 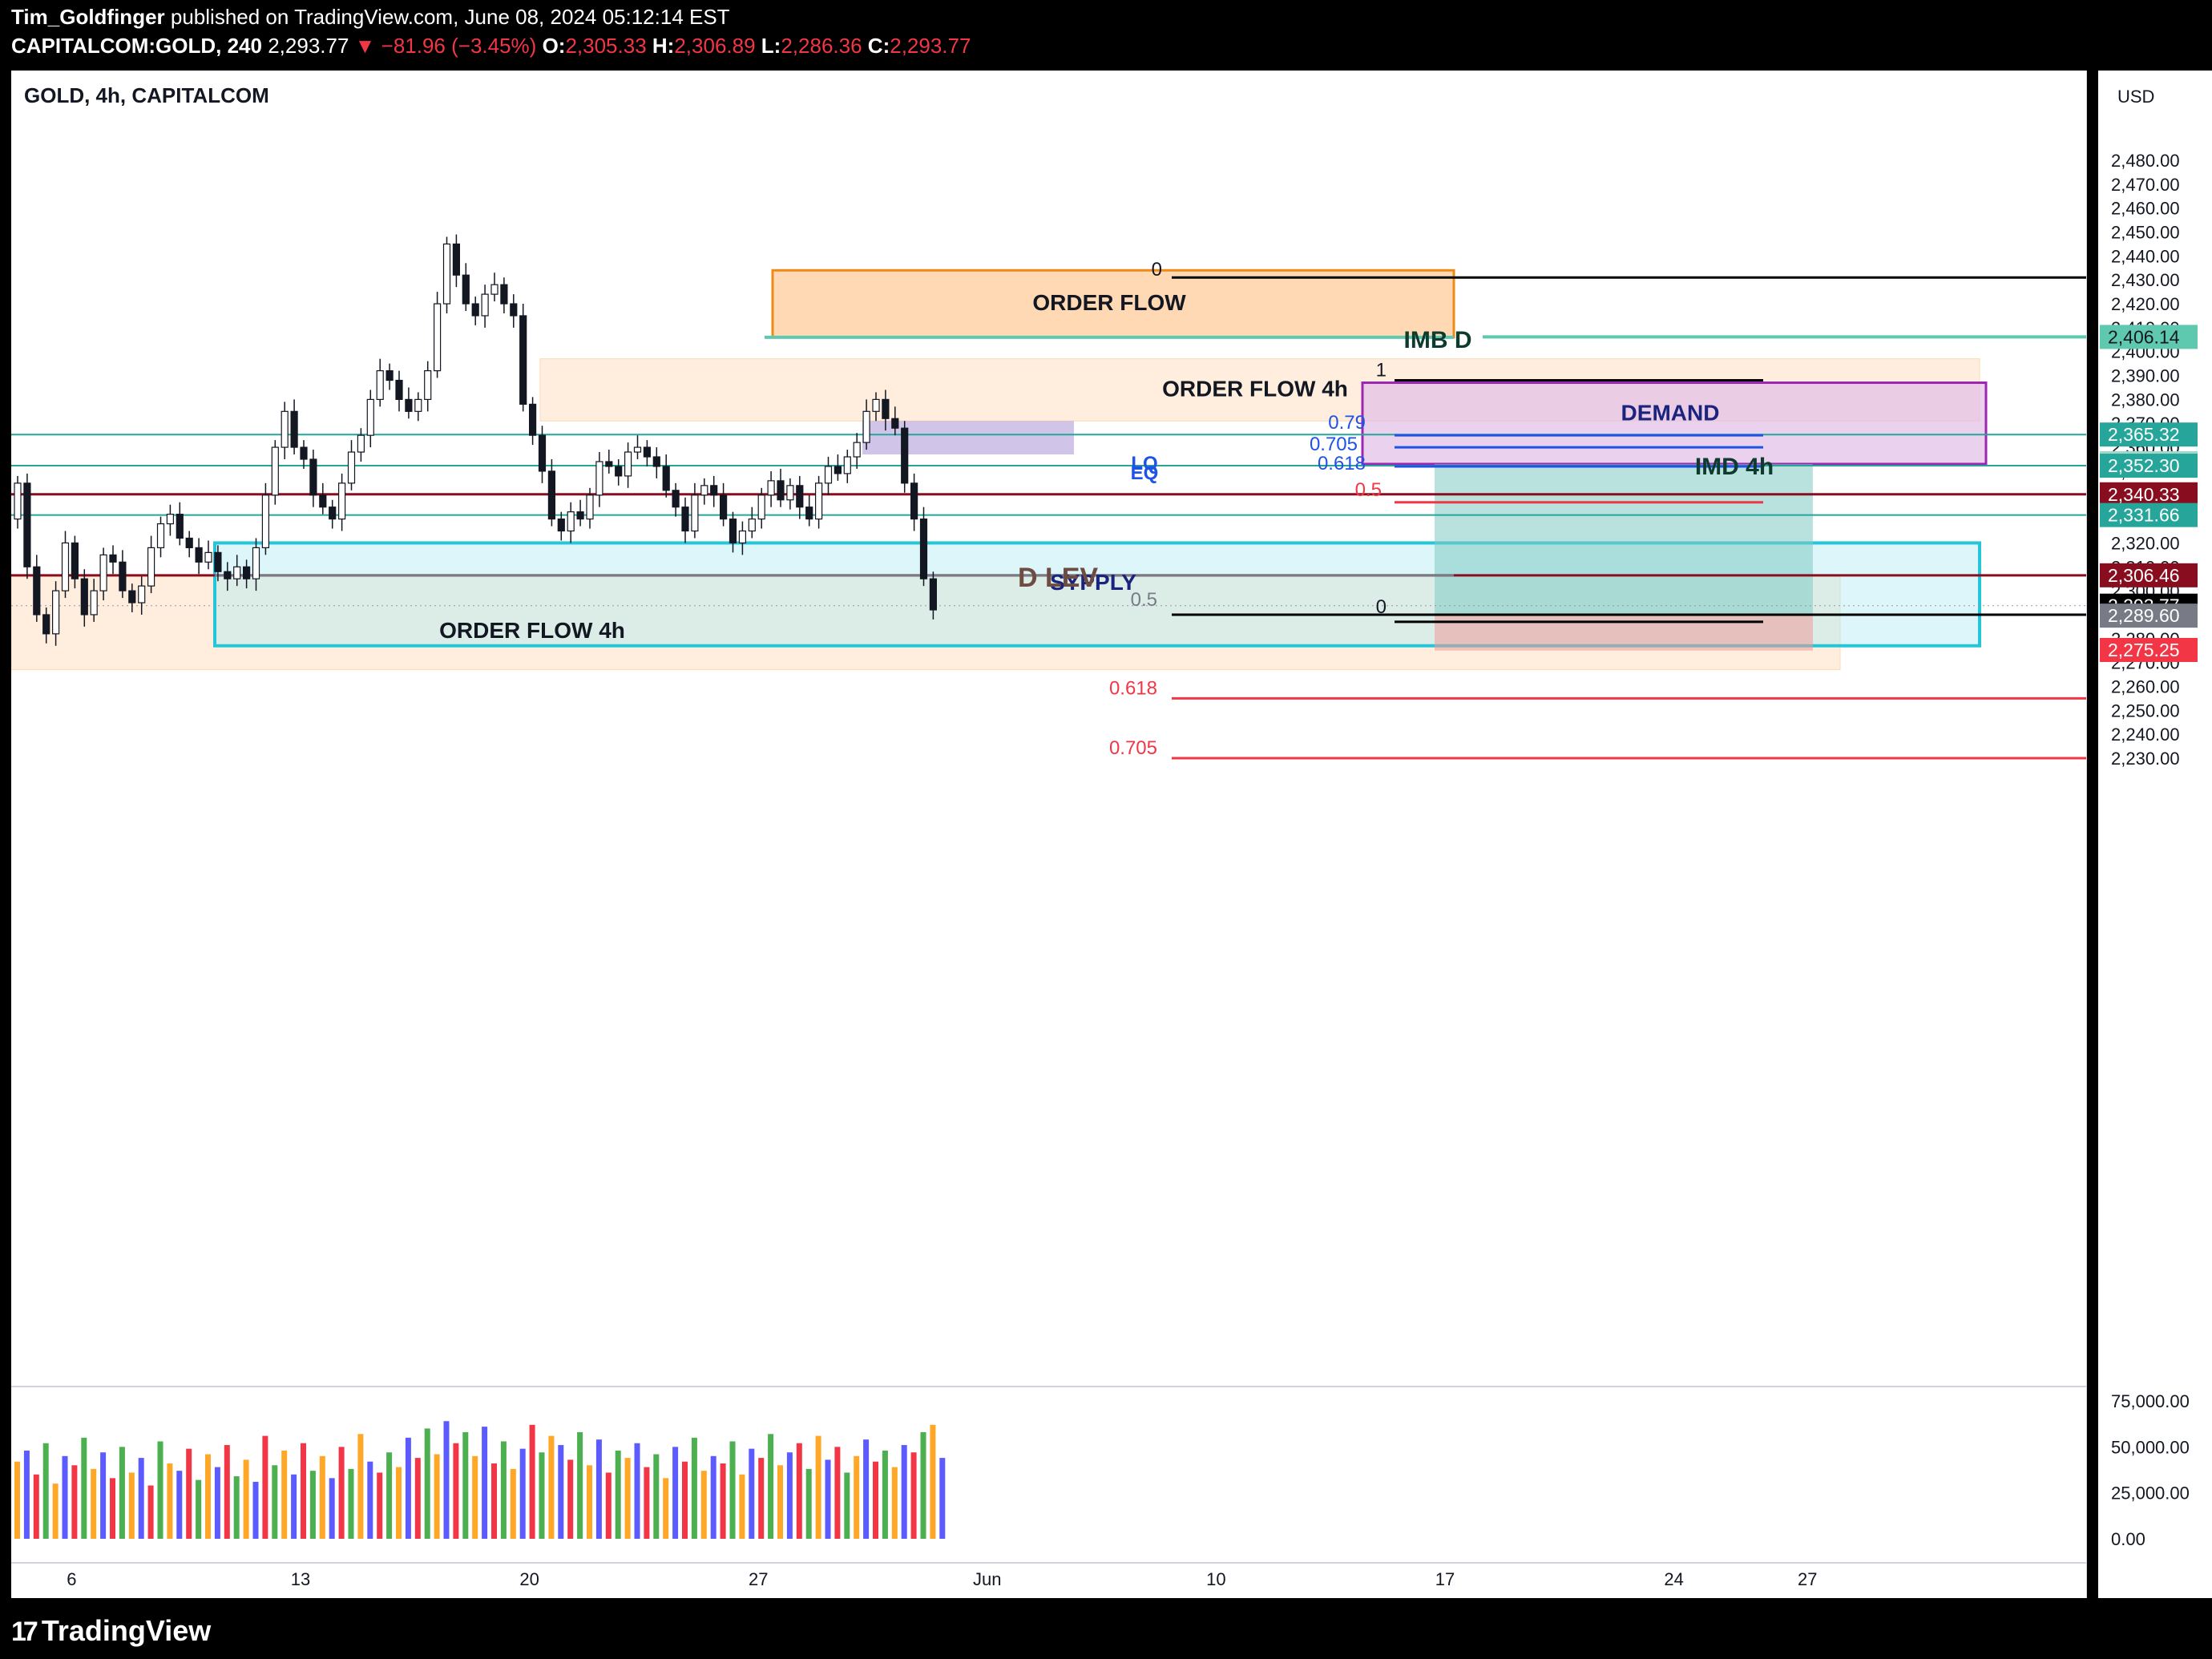 I want to click on price-tick: 2,420.00, so click(x=2145, y=304).